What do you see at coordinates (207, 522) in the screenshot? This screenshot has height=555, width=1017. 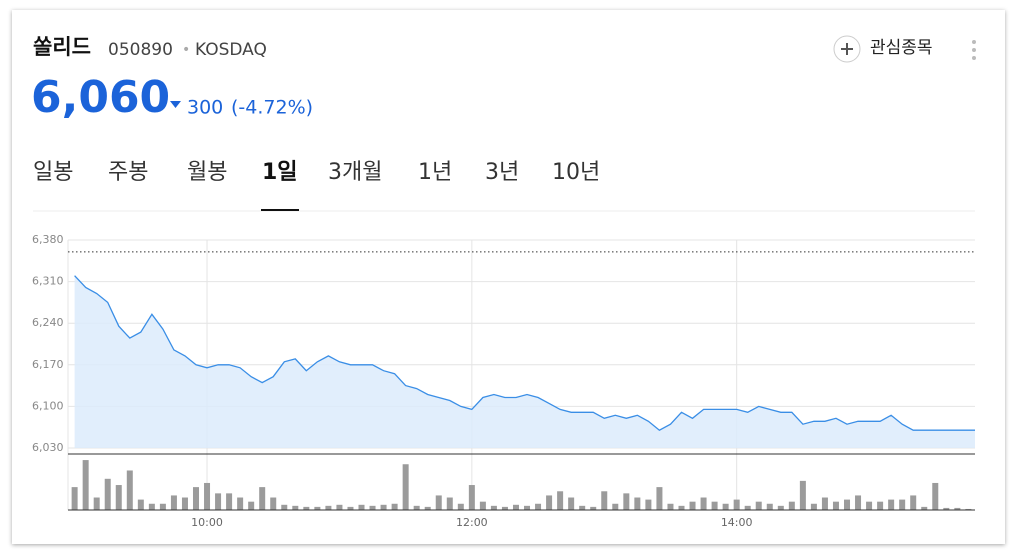 I see `x-tick-label: 10:00` at bounding box center [207, 522].